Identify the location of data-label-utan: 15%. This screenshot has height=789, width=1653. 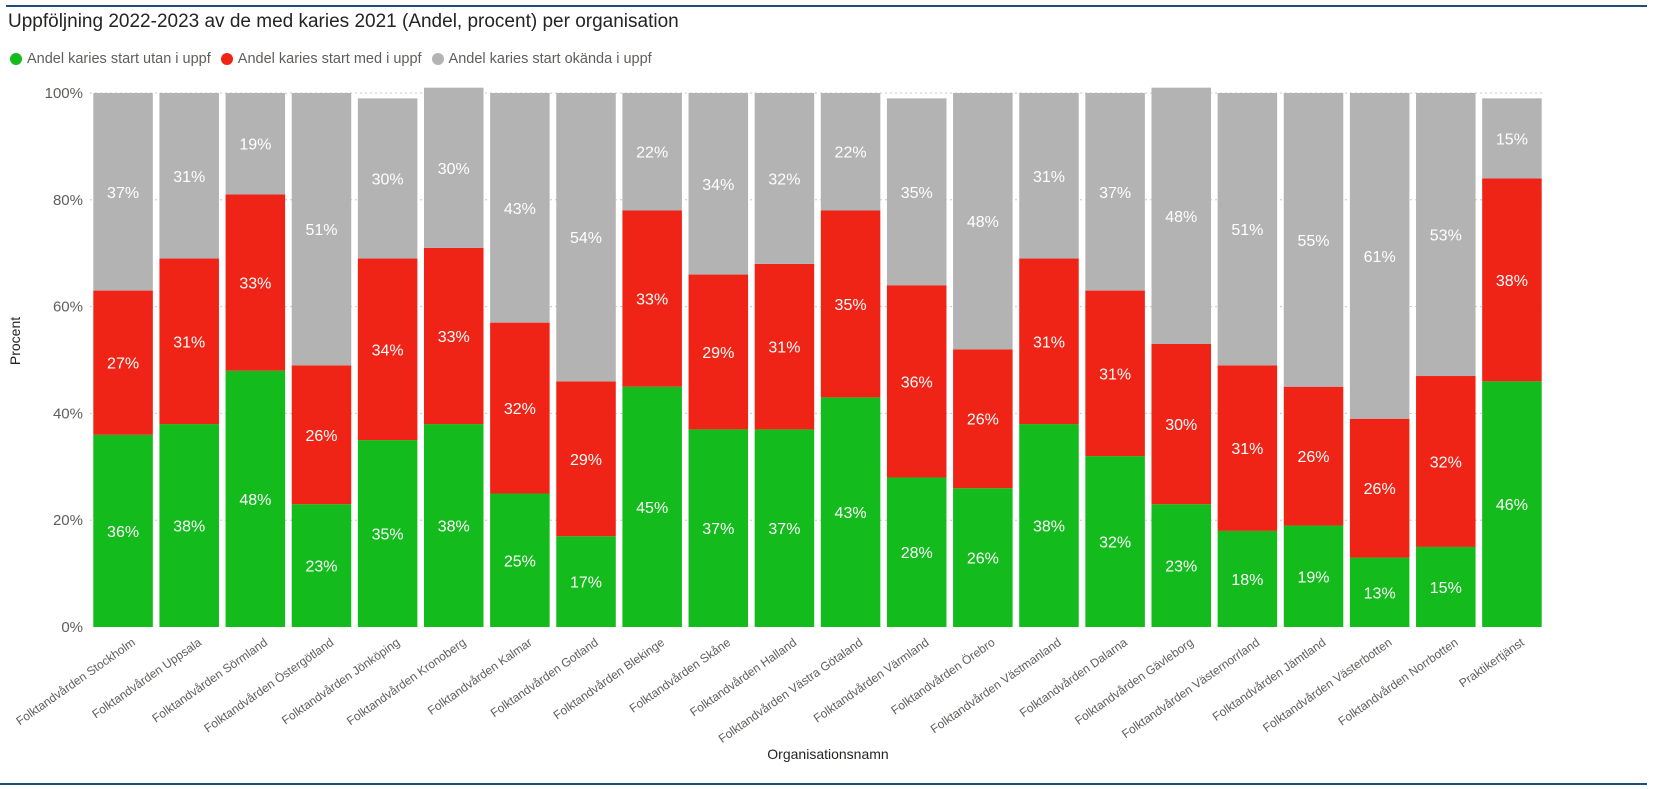
(1446, 588).